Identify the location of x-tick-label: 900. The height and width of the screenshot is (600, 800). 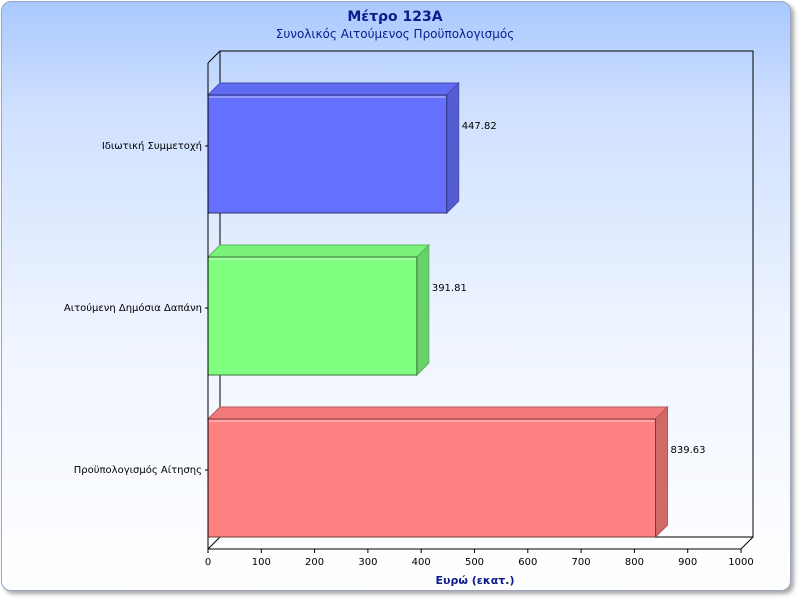
(687, 562).